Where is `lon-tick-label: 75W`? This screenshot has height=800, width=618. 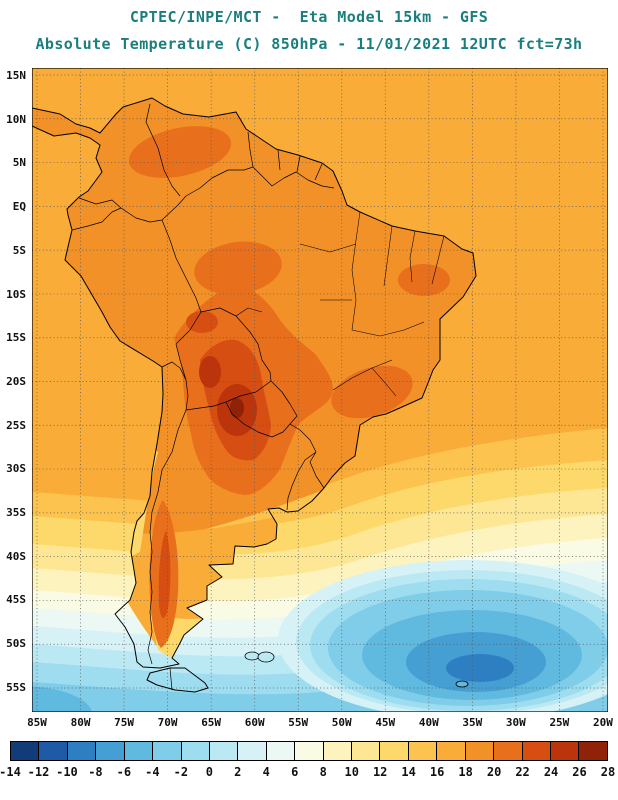
lon-tick-label: 75W is located at coordinates (124, 722).